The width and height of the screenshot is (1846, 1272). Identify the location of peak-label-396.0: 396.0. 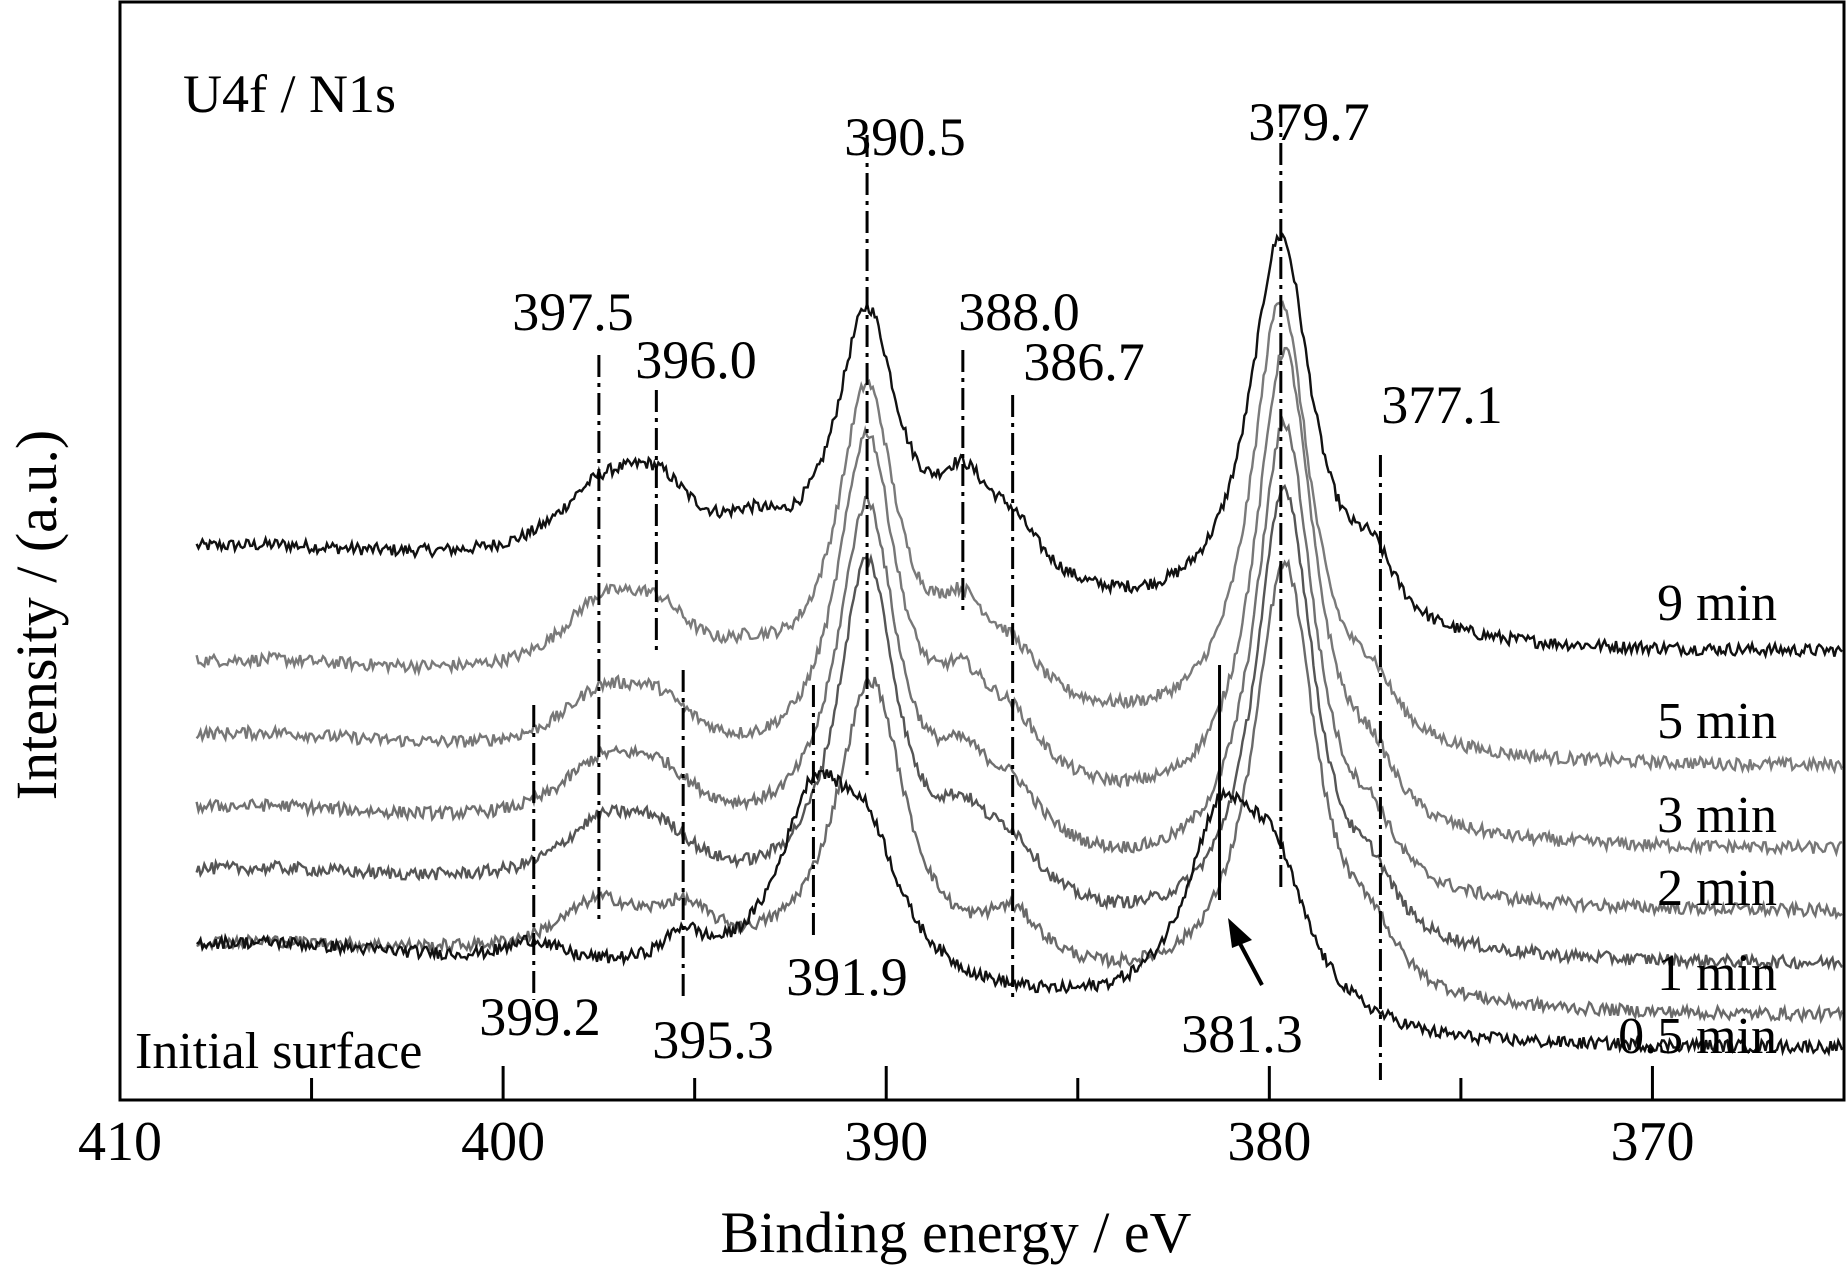
(696, 360).